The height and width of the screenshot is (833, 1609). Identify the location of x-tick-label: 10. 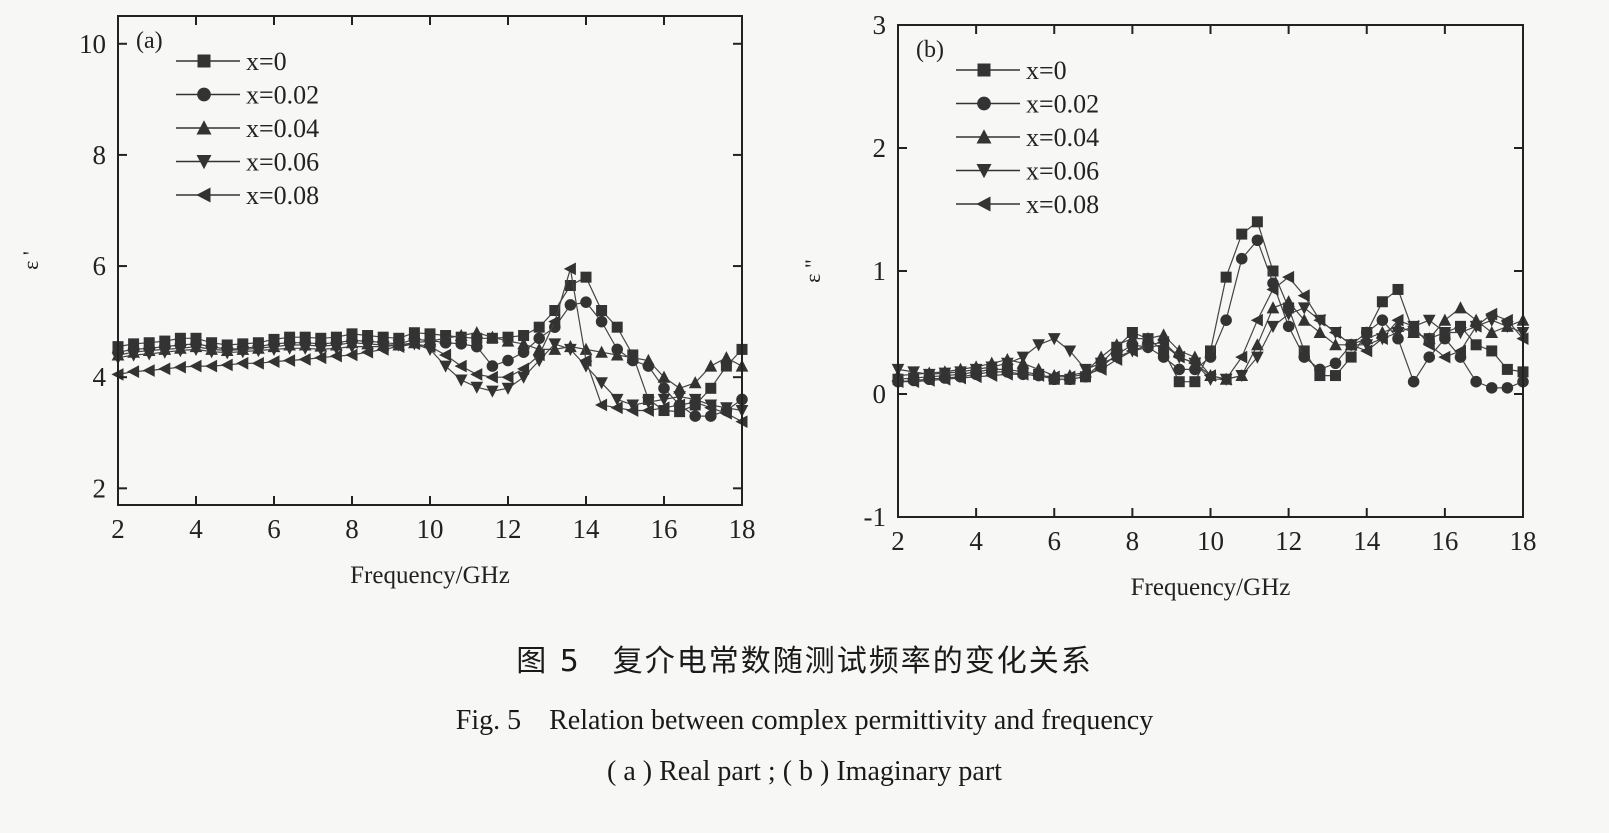
(1210, 541).